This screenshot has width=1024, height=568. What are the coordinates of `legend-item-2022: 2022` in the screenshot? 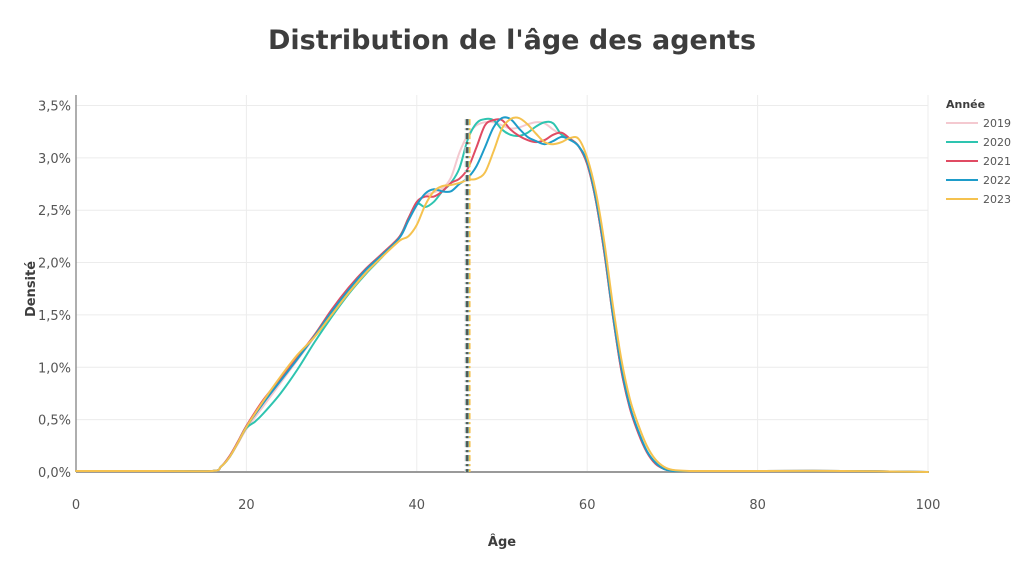 It's located at (978, 180).